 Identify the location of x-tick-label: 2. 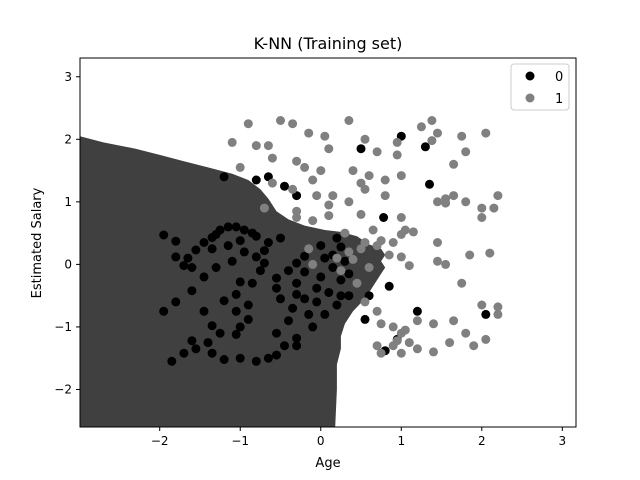
(482, 441).